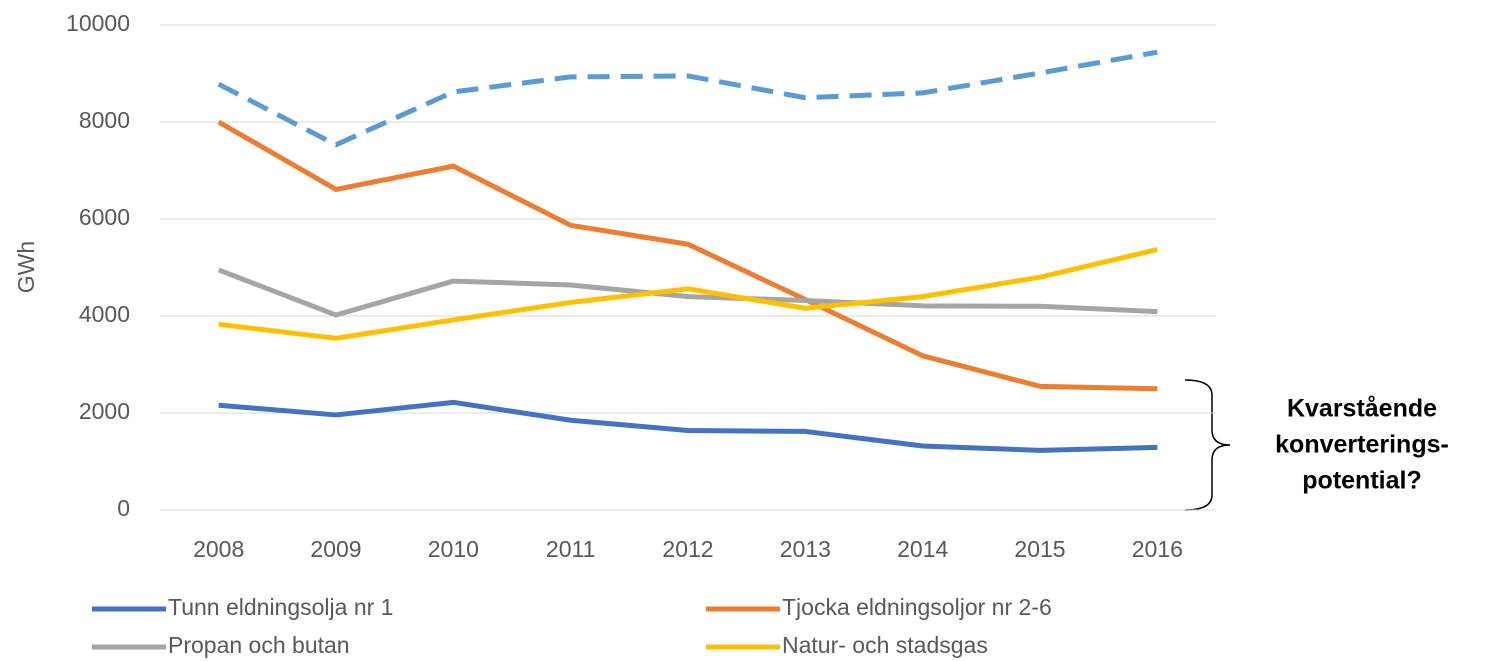  What do you see at coordinates (453, 549) in the screenshot?
I see `x-tick-label: 2010` at bounding box center [453, 549].